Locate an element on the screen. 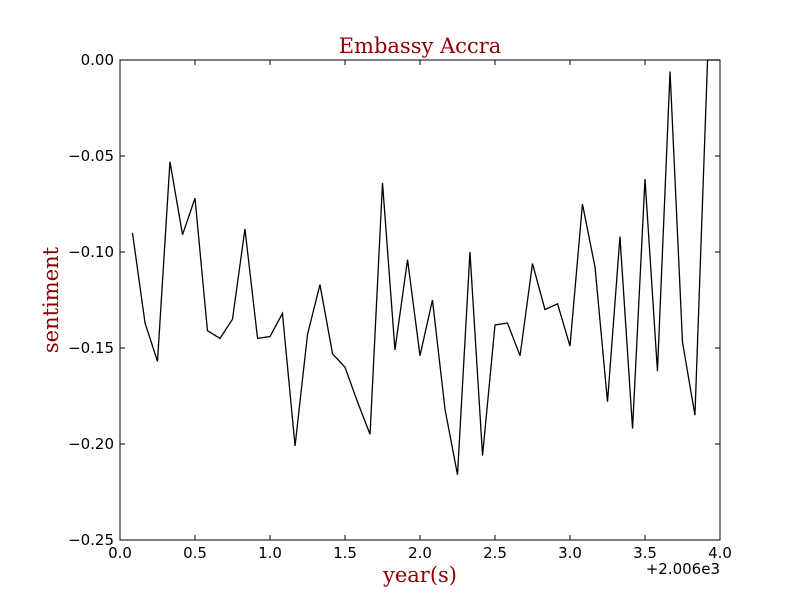 This screenshot has width=800, height=600. y-tick-label: −0.25 is located at coordinates (91, 540).